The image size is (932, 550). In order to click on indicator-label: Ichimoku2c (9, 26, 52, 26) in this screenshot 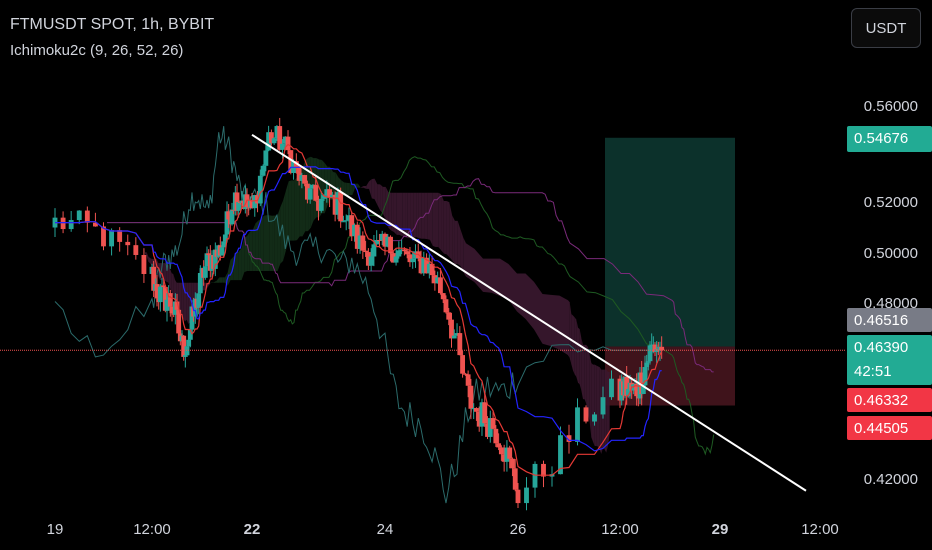, I will do `click(97, 50)`.